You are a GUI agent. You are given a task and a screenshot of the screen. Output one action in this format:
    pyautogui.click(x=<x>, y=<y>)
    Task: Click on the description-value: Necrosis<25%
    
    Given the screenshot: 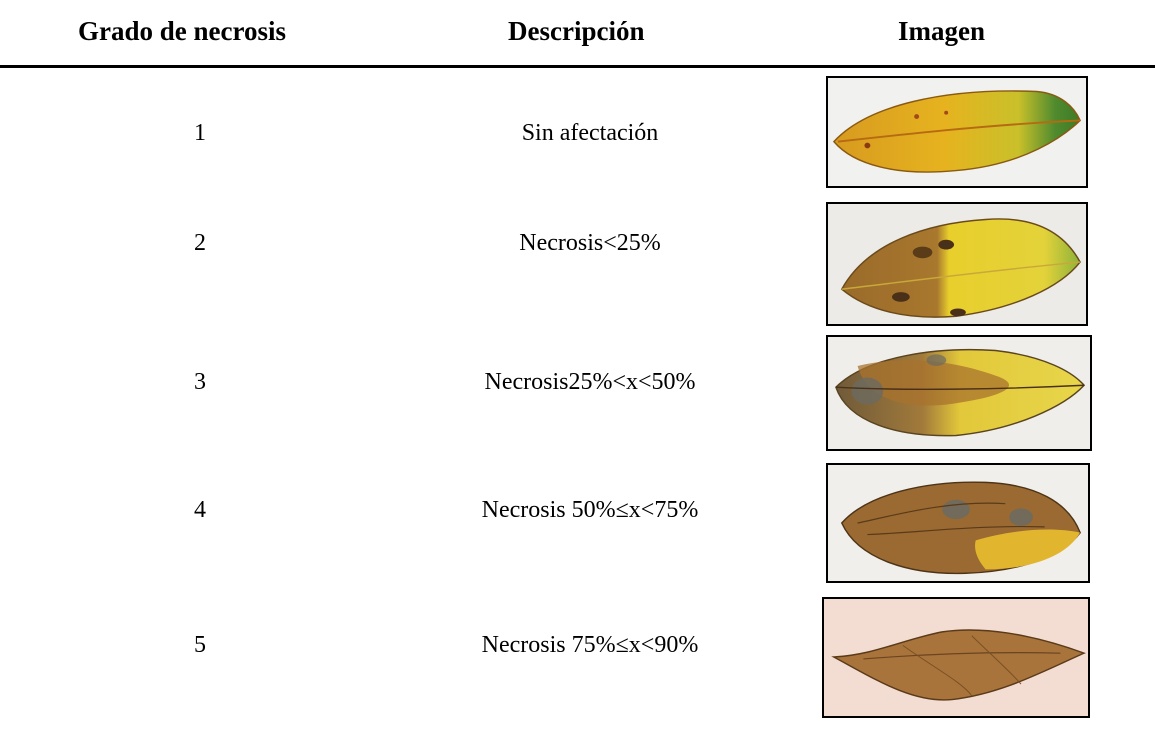 What is the action you would take?
    pyautogui.click(x=590, y=243)
    